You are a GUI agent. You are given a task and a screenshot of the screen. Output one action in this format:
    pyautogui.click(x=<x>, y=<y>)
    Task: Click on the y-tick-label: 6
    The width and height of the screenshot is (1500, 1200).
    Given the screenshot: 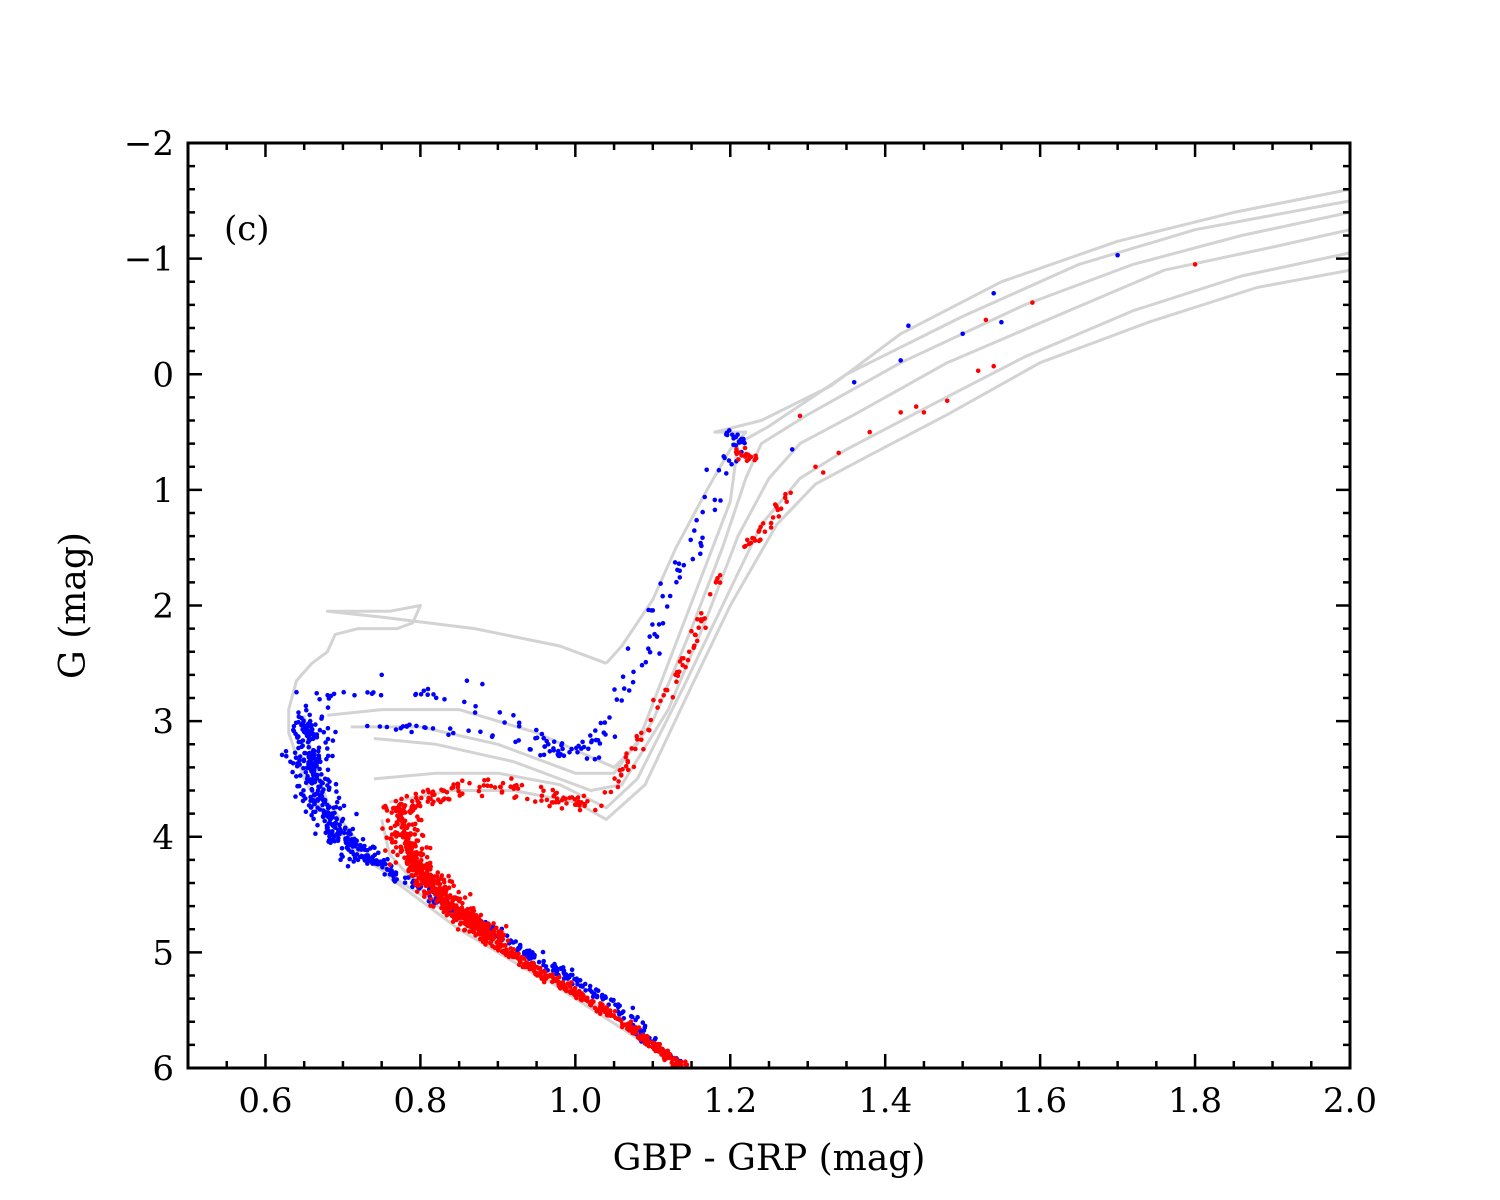 What is the action you would take?
    pyautogui.click(x=163, y=1069)
    